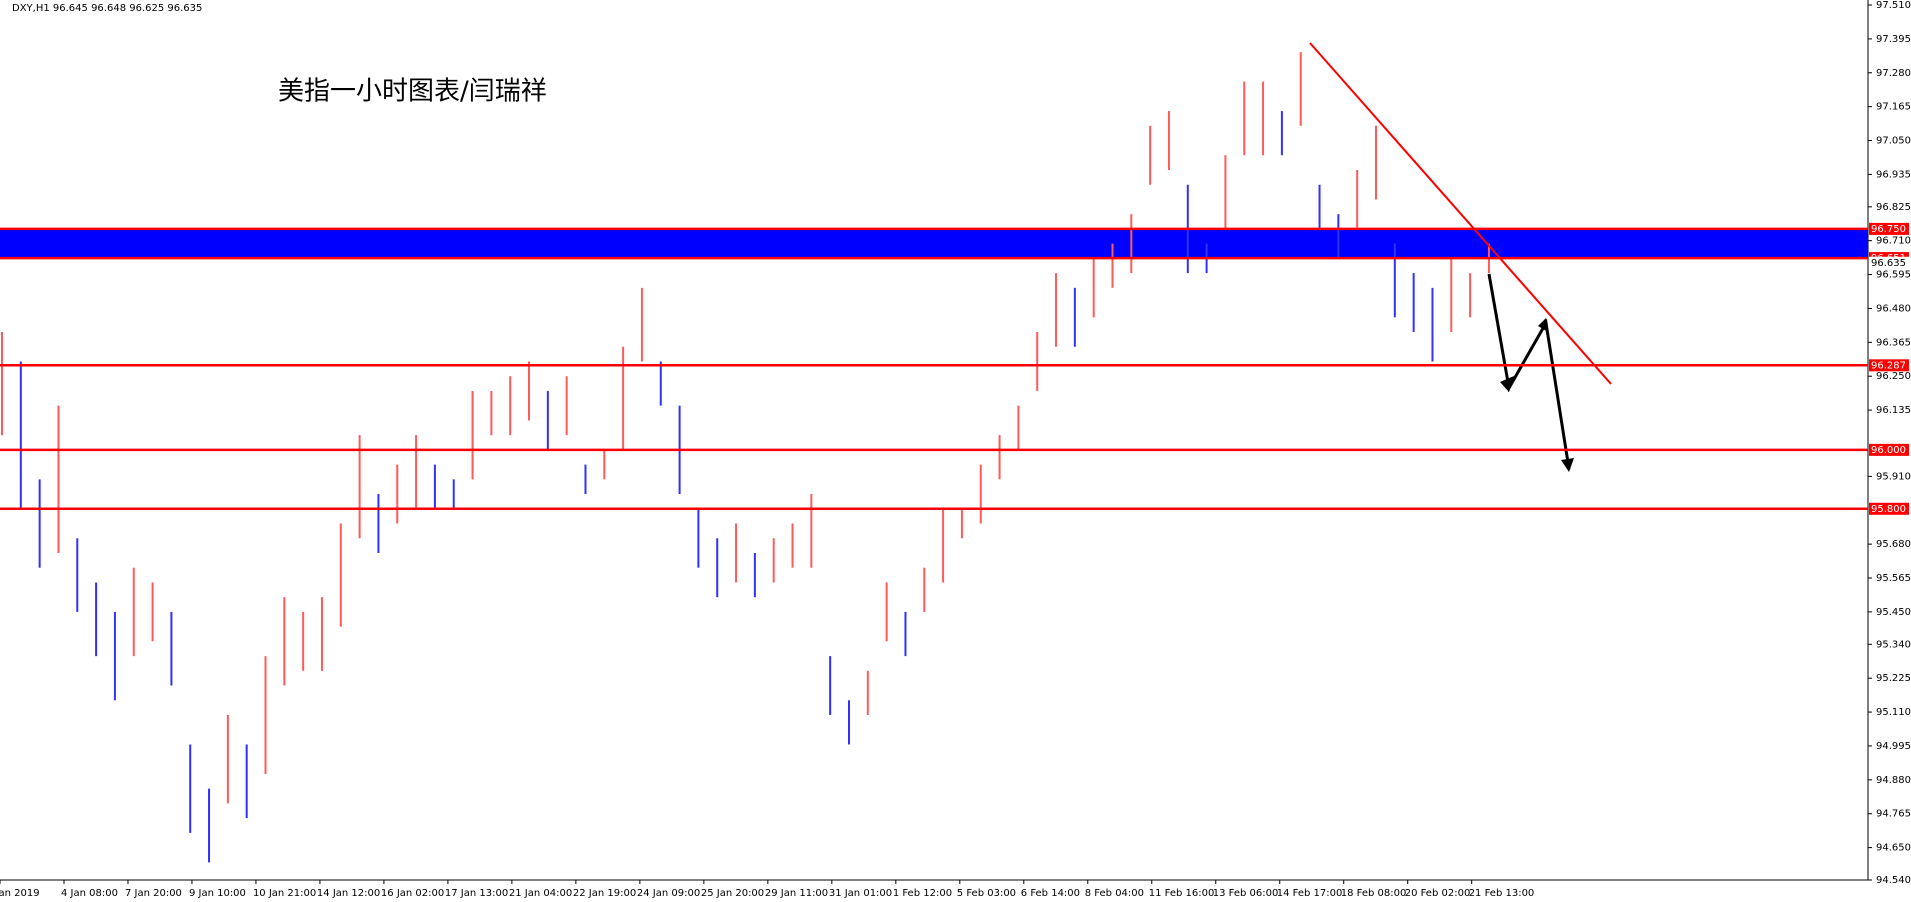  What do you see at coordinates (668, 893) in the screenshot?
I see `x-tick-label: 24 Jan 09:00` at bounding box center [668, 893].